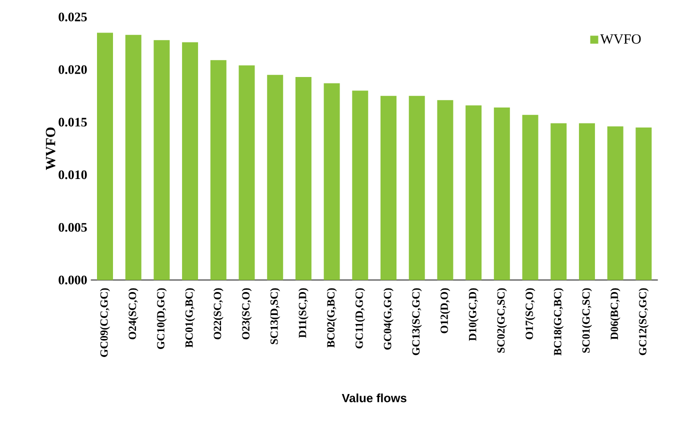  What do you see at coordinates (417, 322) in the screenshot?
I see `x-tick-label: GC13(SC,GC)` at bounding box center [417, 322].